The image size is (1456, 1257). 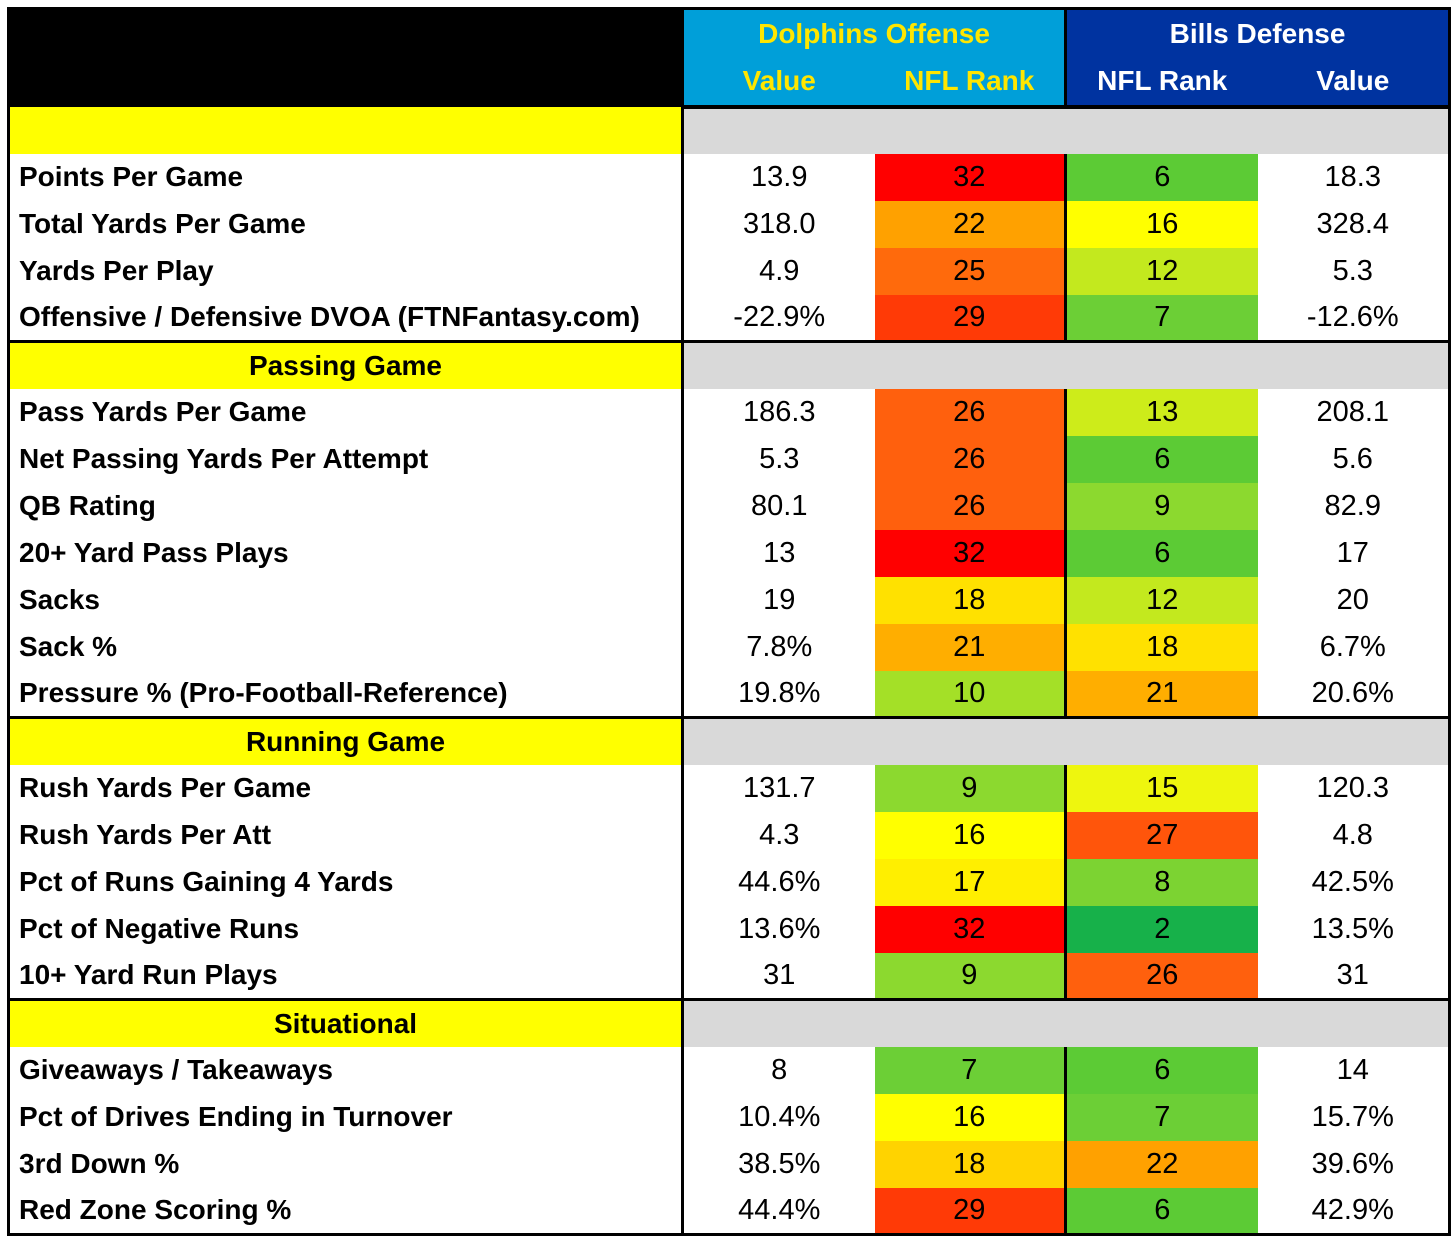 What do you see at coordinates (1353, 318) in the screenshot?
I see `defense-value: -12.6%` at bounding box center [1353, 318].